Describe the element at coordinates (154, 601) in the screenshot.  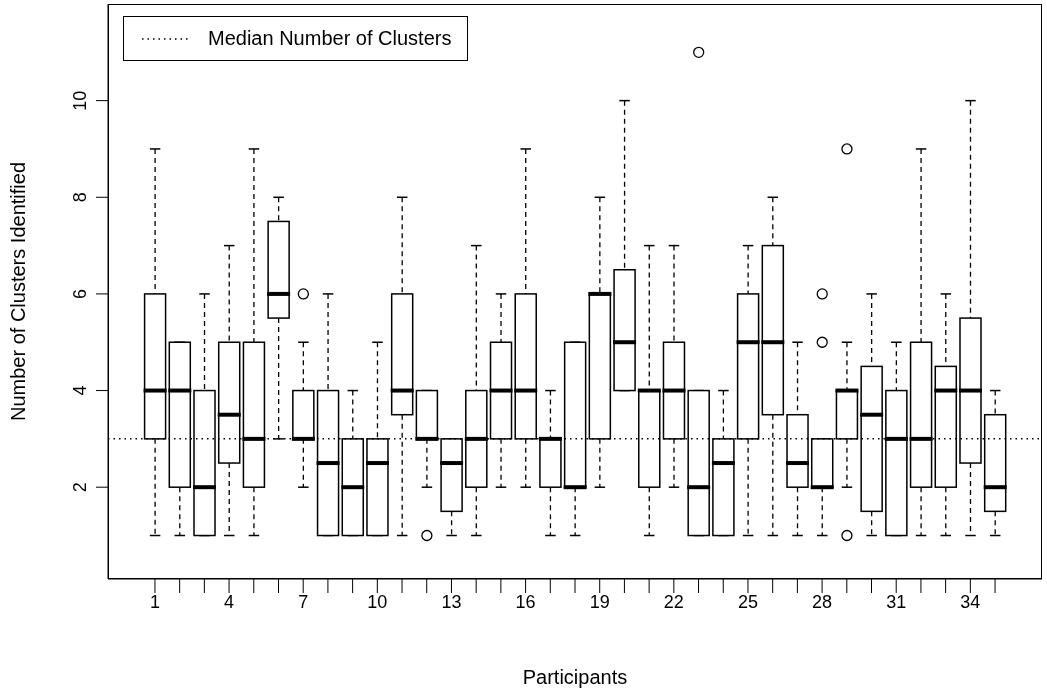
I see `x-tick-label: 1` at that location.